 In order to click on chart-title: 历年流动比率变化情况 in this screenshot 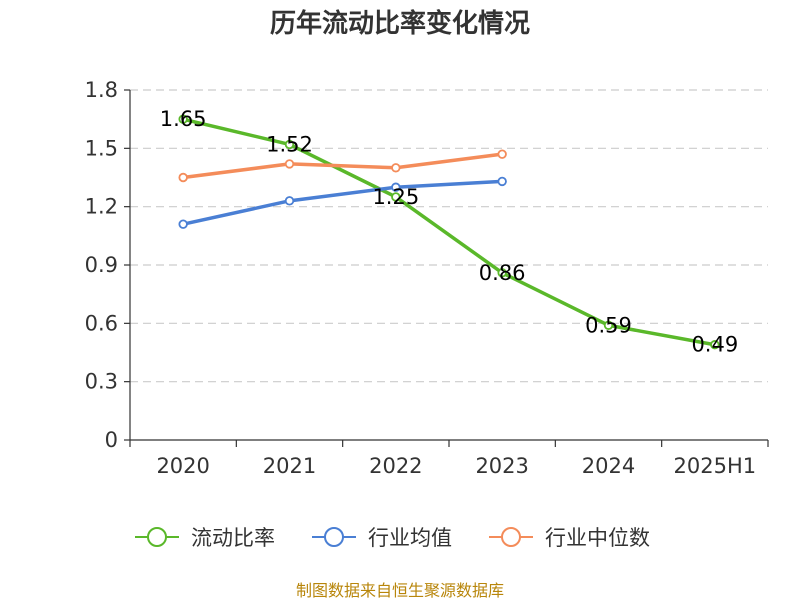, I will do `click(400, 23)`.